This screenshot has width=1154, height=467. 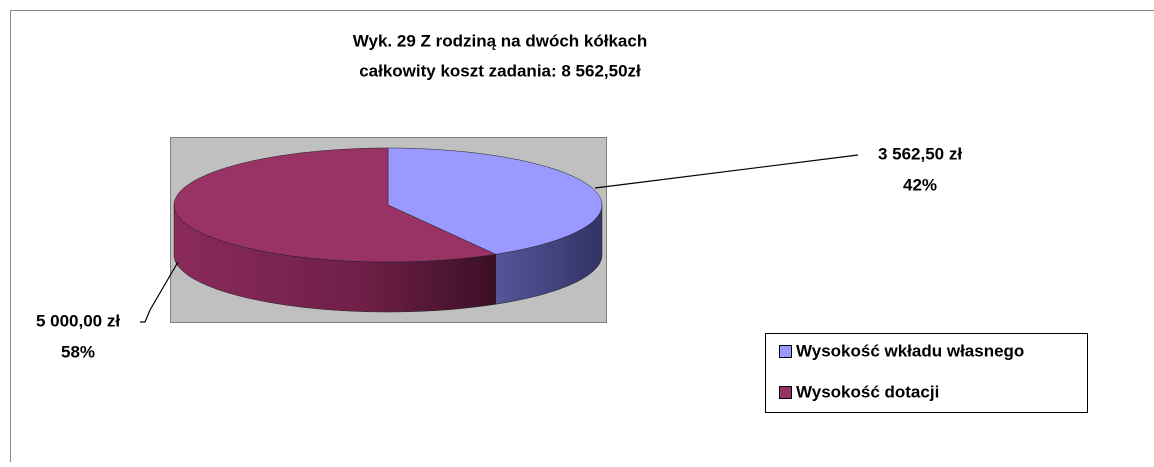 What do you see at coordinates (867, 391) in the screenshot?
I see `legend-label: Wysokość dotacji` at bounding box center [867, 391].